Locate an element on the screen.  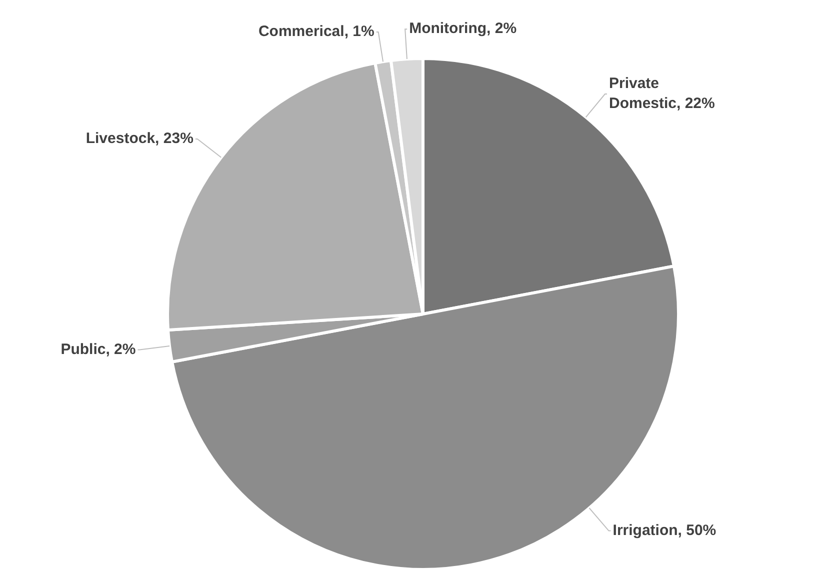
slice-label: Irrigation, 50% is located at coordinates (664, 530).